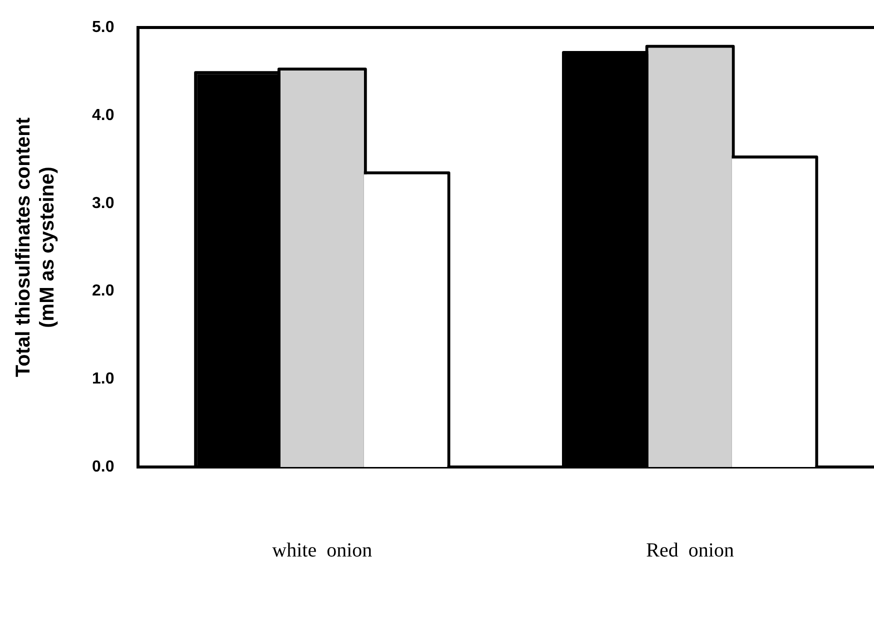 The width and height of the screenshot is (874, 635). I want to click on y-tick-label: 5.0, so click(103, 27).